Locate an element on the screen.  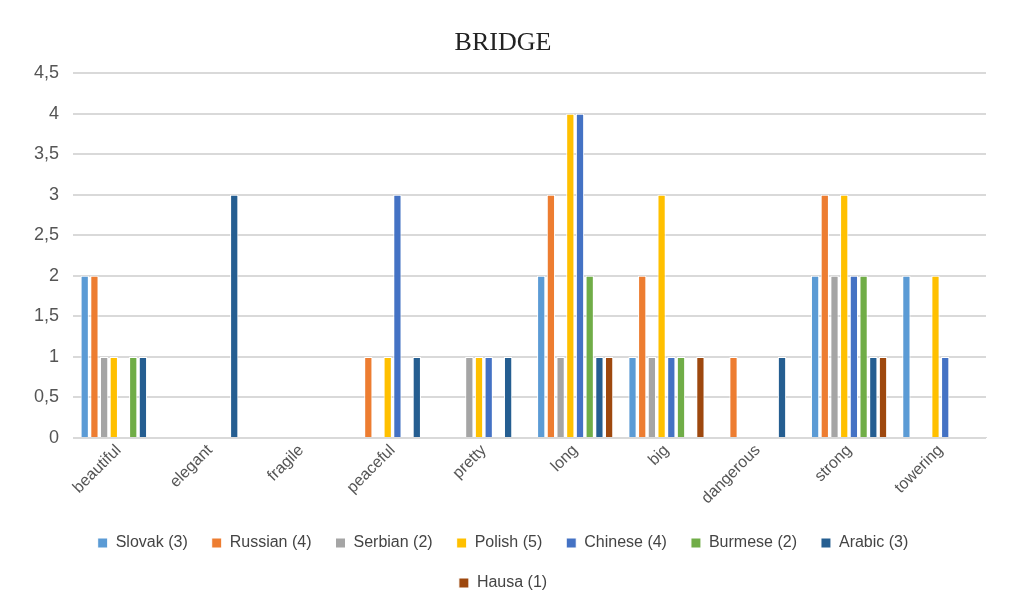
legend-label: Burmese (2) is located at coordinates (752, 542).